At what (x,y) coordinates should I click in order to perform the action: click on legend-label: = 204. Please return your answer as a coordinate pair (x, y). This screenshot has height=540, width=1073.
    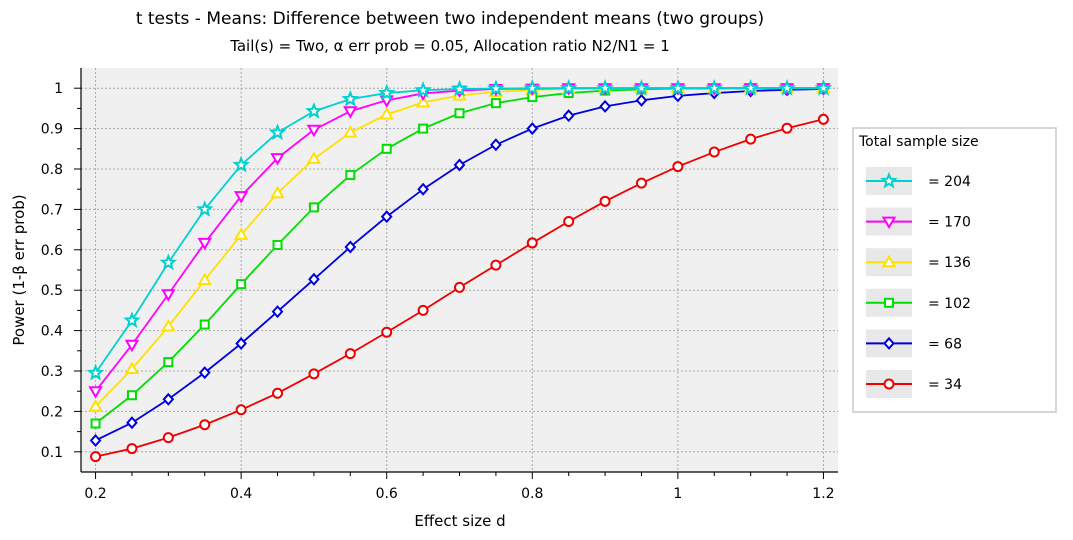
    Looking at the image, I should click on (949, 182).